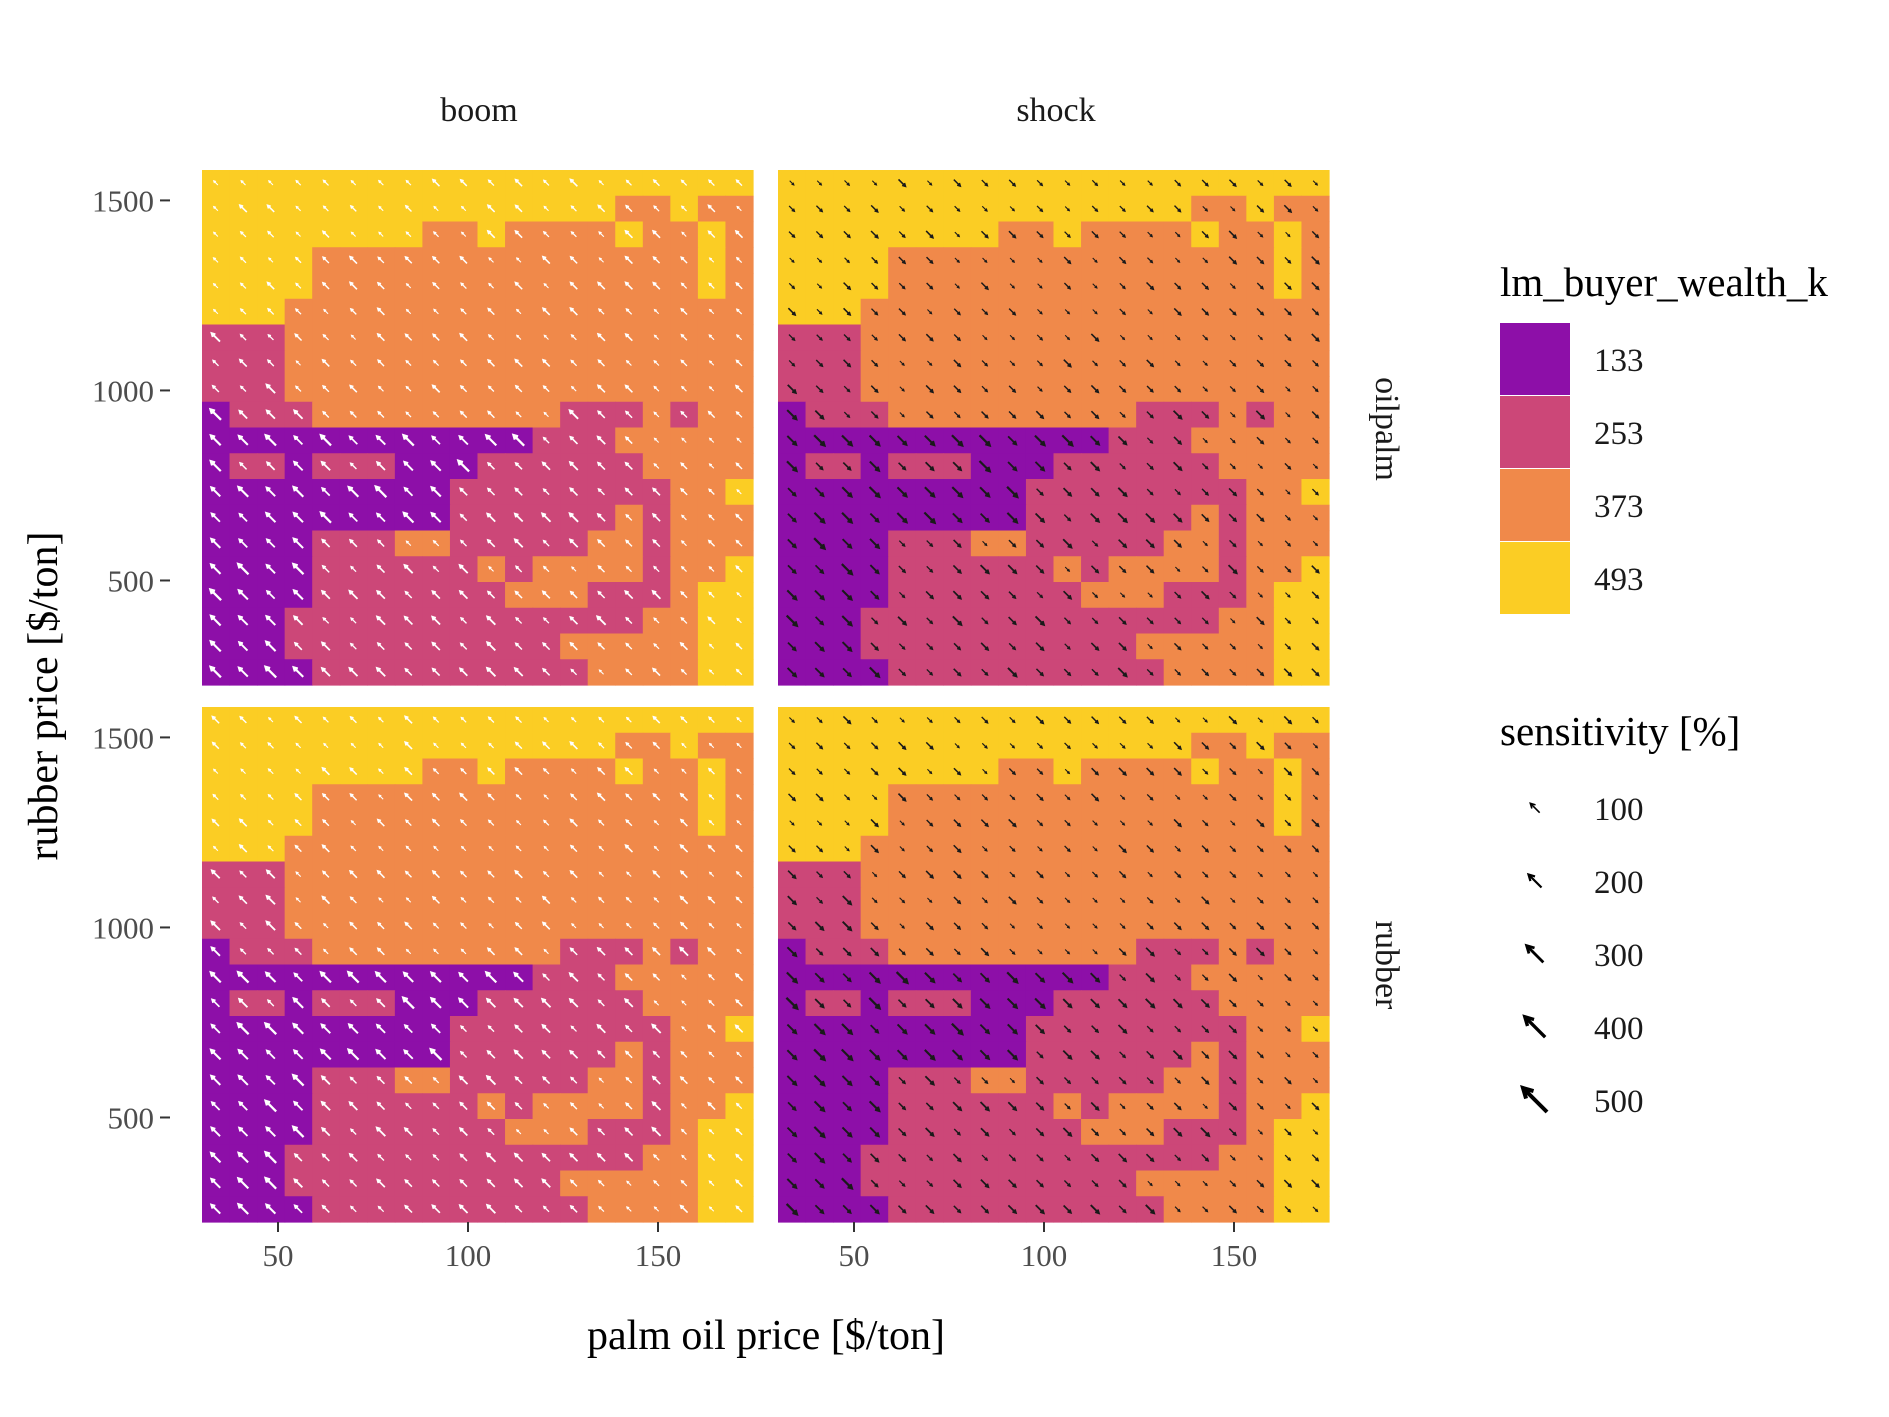 This screenshot has width=1889, height=1417. What do you see at coordinates (1619, 1029) in the screenshot?
I see `size-legend-label: 400` at bounding box center [1619, 1029].